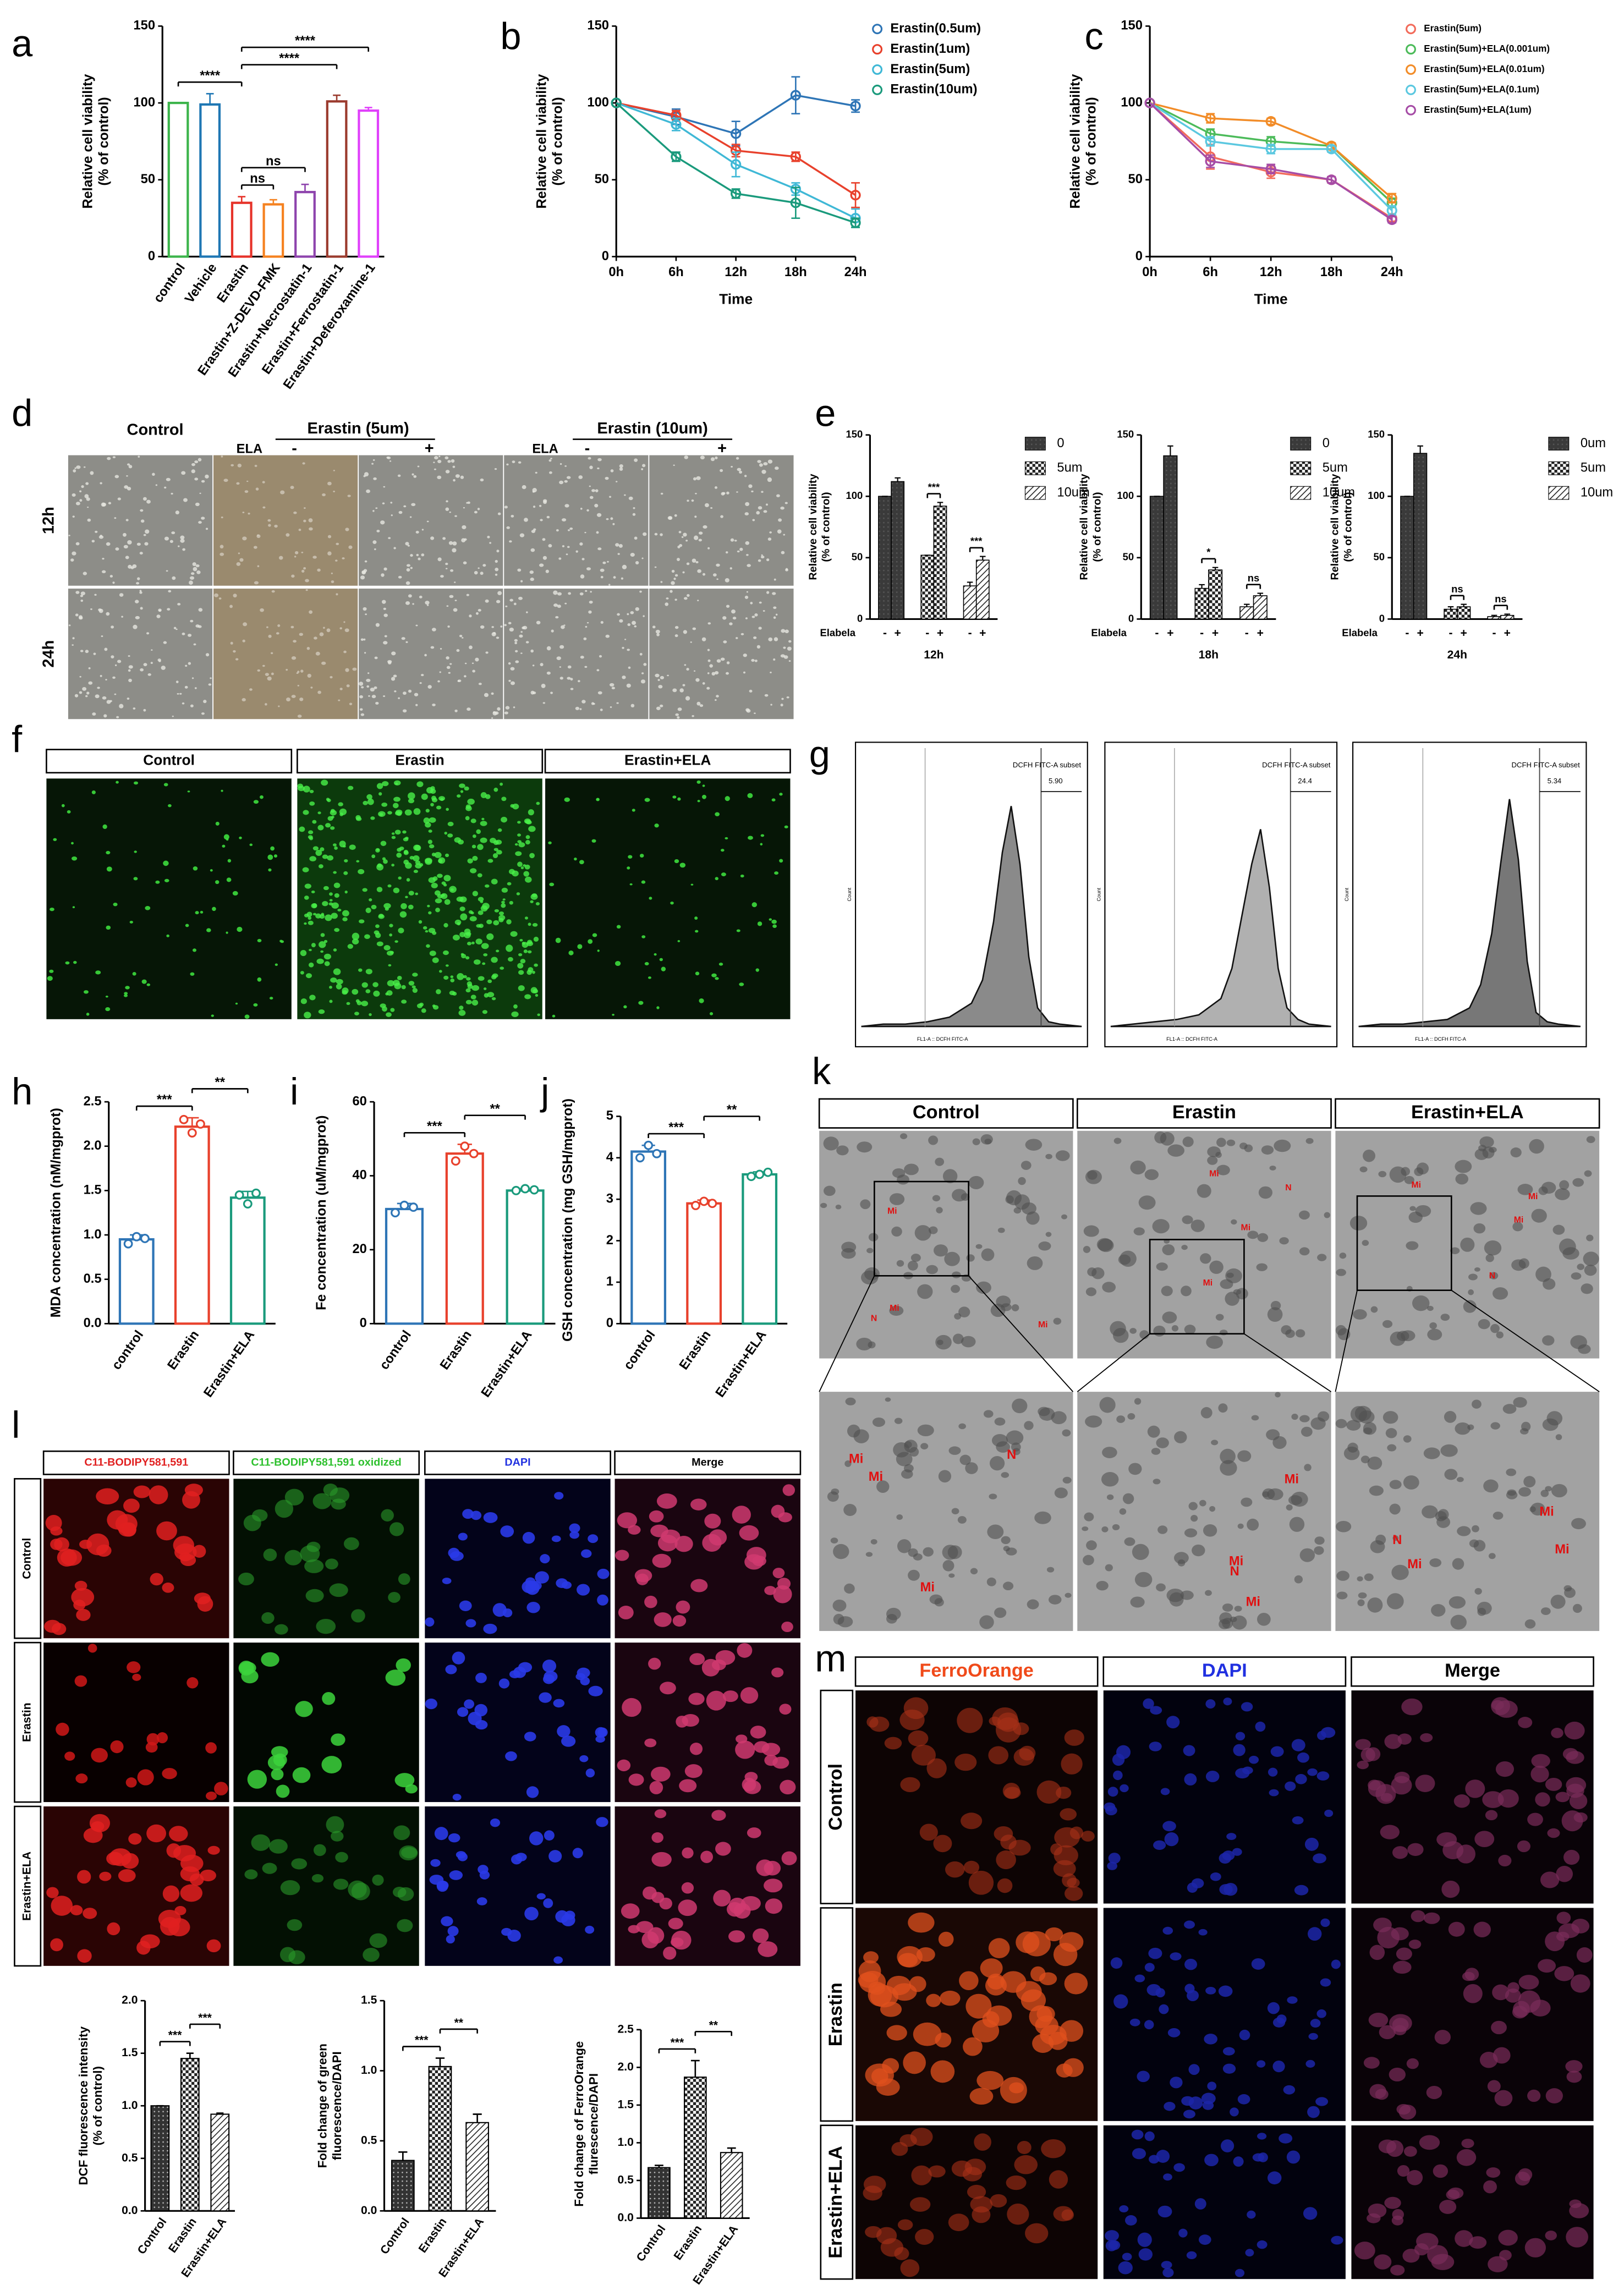 The width and height of the screenshot is (1624, 2296). What do you see at coordinates (626, 2104) in the screenshot?
I see `y-tick-label: 1.5` at bounding box center [626, 2104].